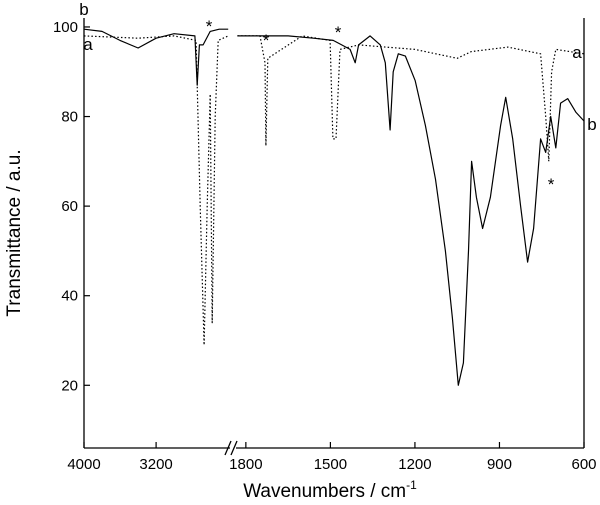 The image size is (600, 505). Describe the element at coordinates (411, 485) in the screenshot. I see `x-axis-title-superscript: -1` at that location.